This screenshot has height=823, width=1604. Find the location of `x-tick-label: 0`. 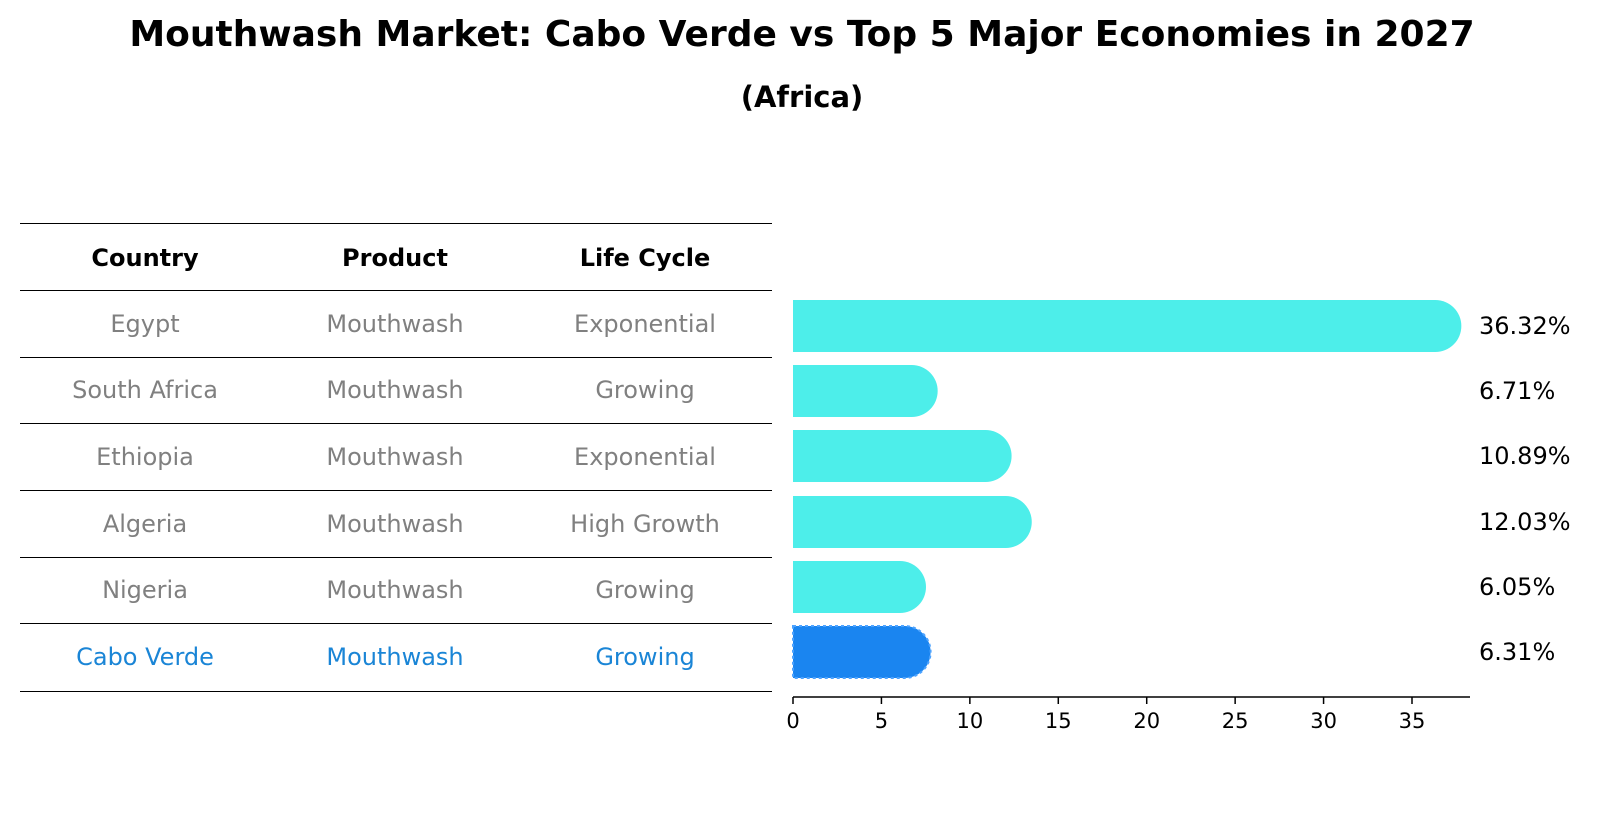

x-tick-label: 0 is located at coordinates (792, 721).